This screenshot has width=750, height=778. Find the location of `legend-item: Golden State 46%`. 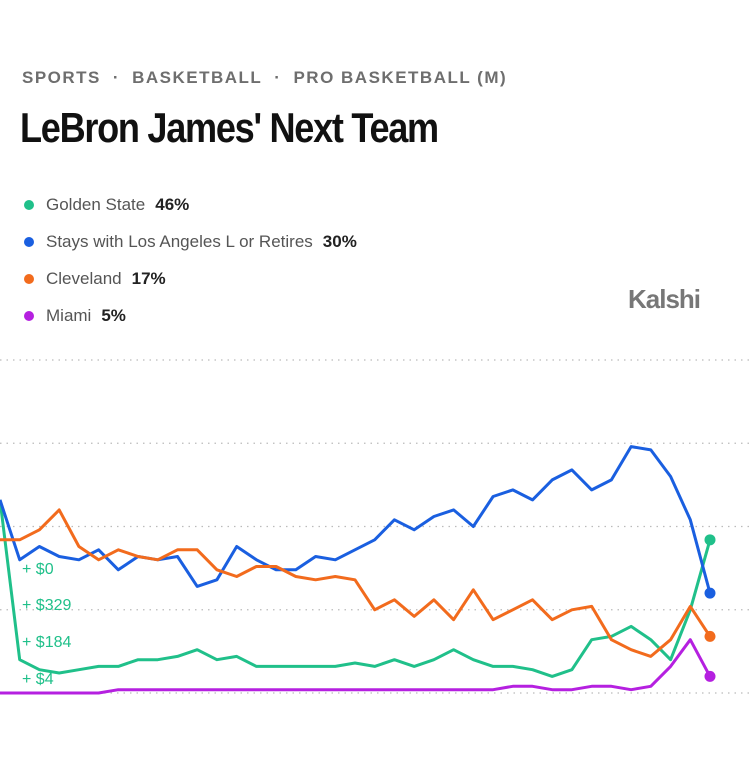

legend-item: Golden State 46% is located at coordinates (190, 204).